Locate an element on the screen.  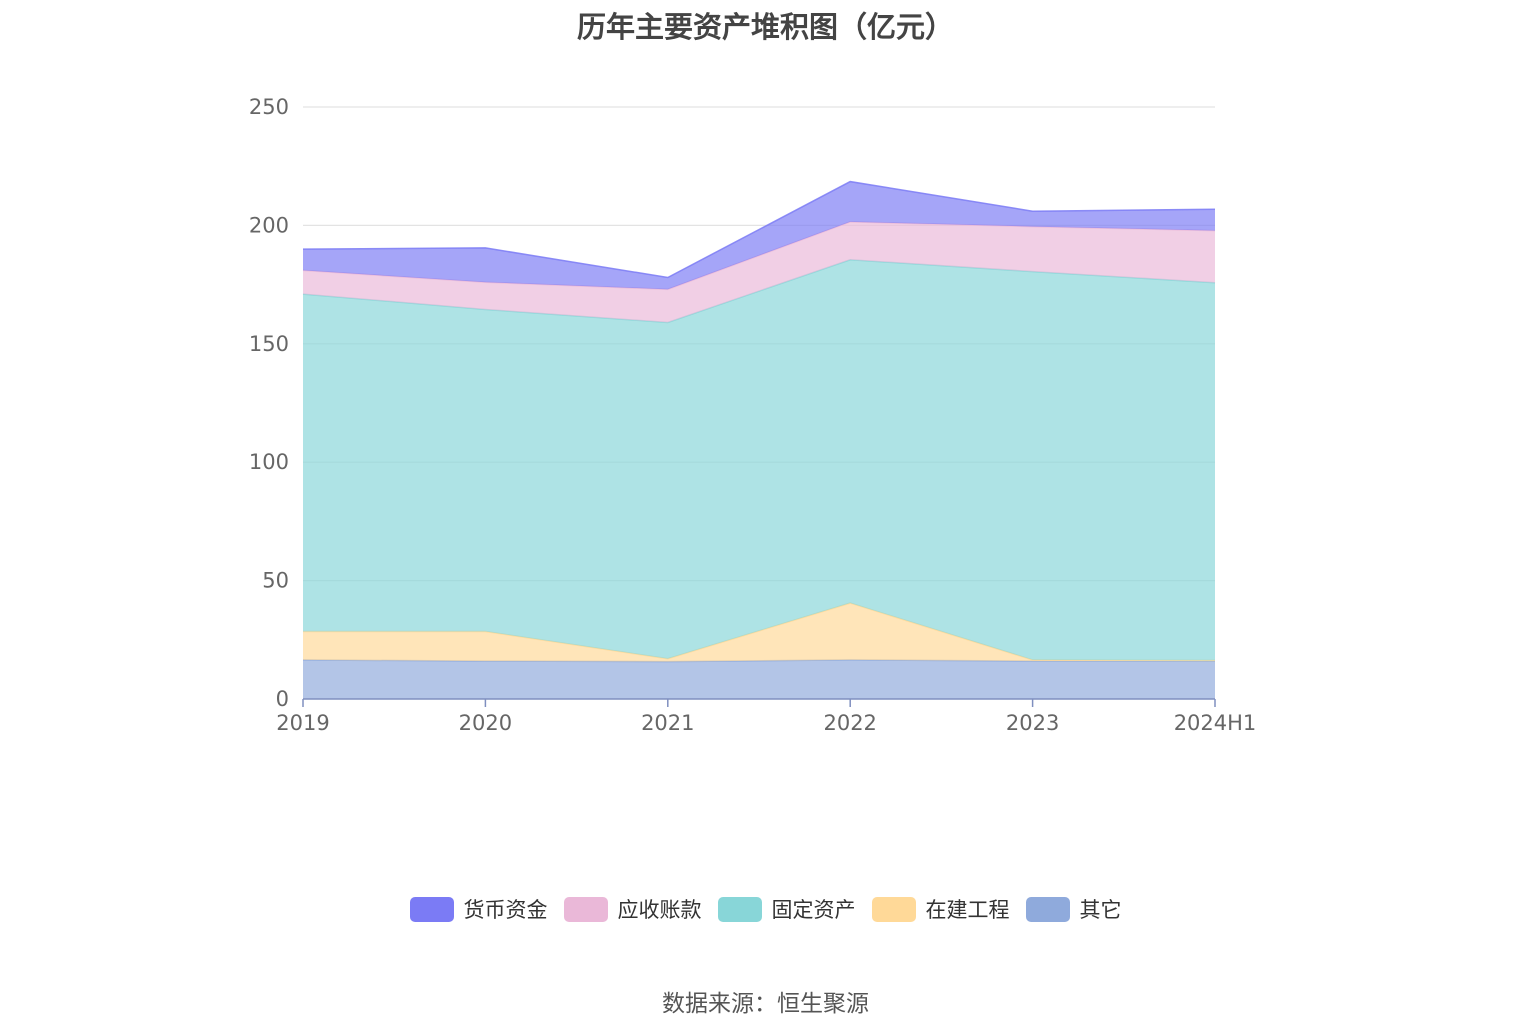
legend-label: 其它 is located at coordinates (1100, 910).